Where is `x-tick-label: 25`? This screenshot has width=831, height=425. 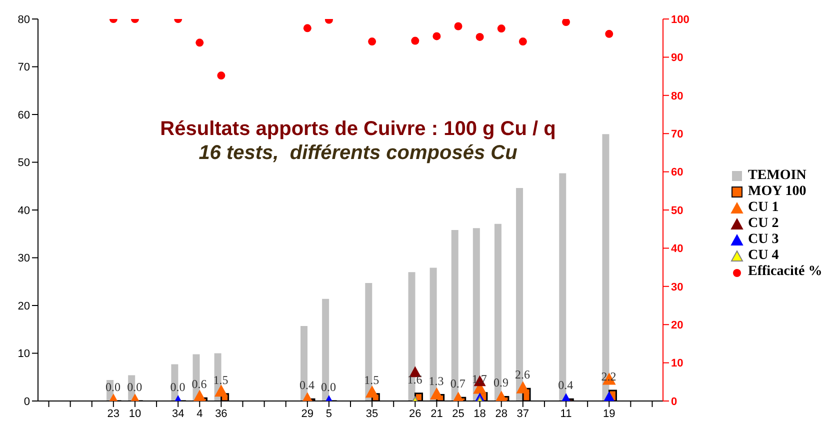
x-tick-label: 25 is located at coordinates (458, 414).